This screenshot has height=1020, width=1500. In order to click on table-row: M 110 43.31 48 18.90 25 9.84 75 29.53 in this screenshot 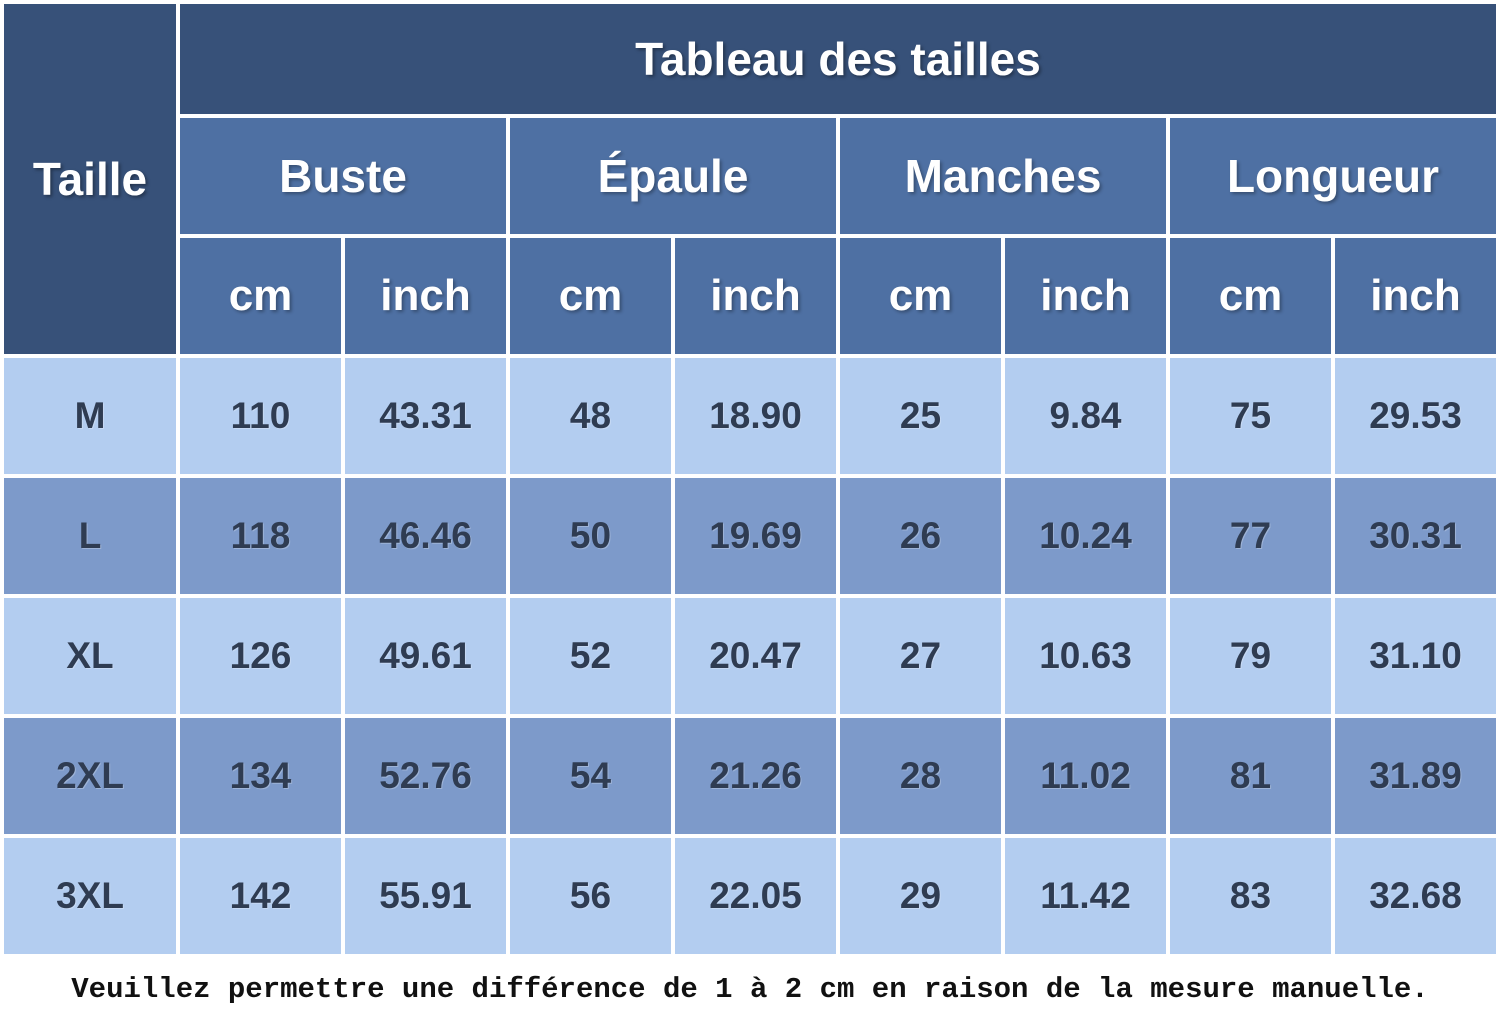, I will do `click(750, 416)`.